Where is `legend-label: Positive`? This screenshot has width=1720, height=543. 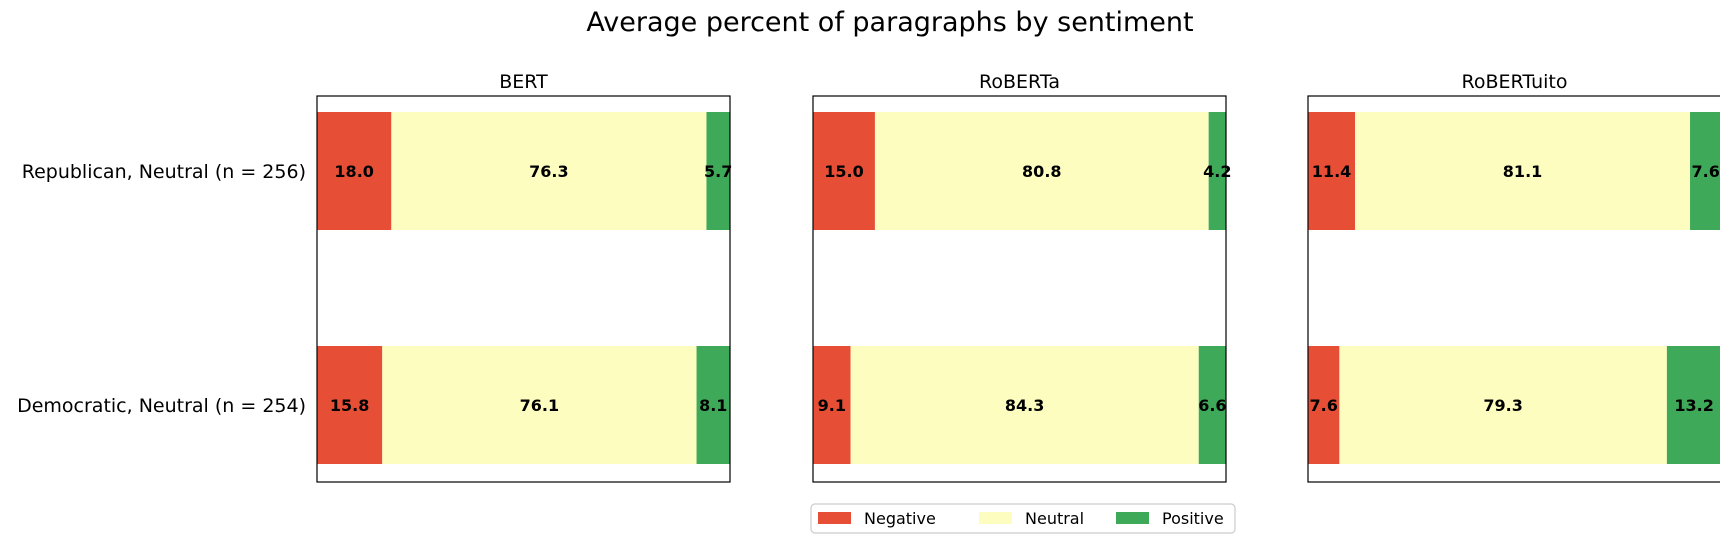 legend-label: Positive is located at coordinates (1193, 518).